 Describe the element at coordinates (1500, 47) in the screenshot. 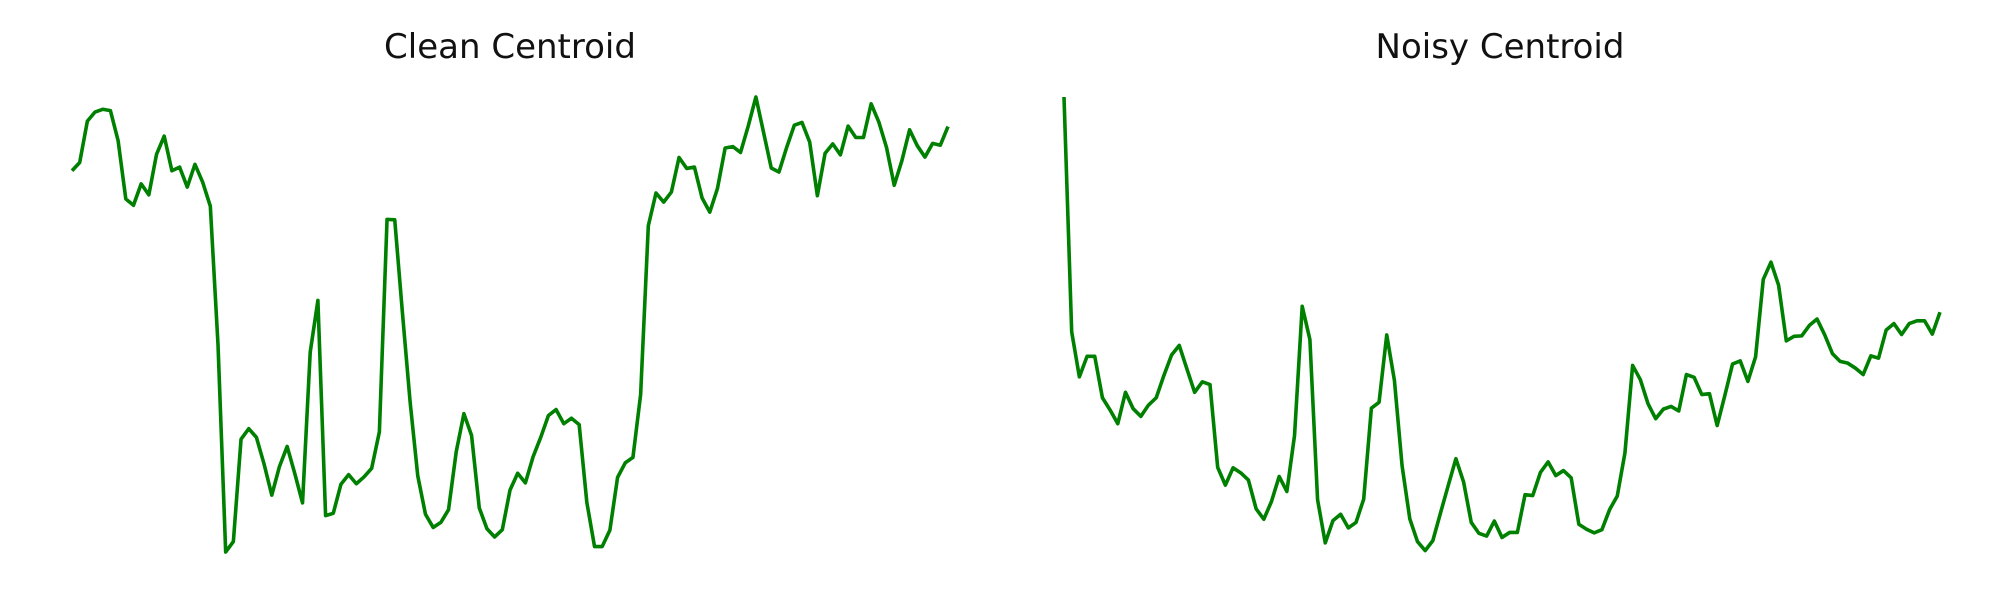

I see `chart-title: Noisy Centroid` at that location.